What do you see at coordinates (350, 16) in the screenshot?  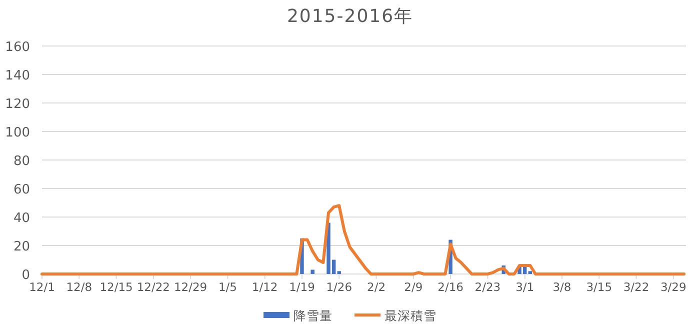 I see `chart-title: 2015-2016年` at bounding box center [350, 16].